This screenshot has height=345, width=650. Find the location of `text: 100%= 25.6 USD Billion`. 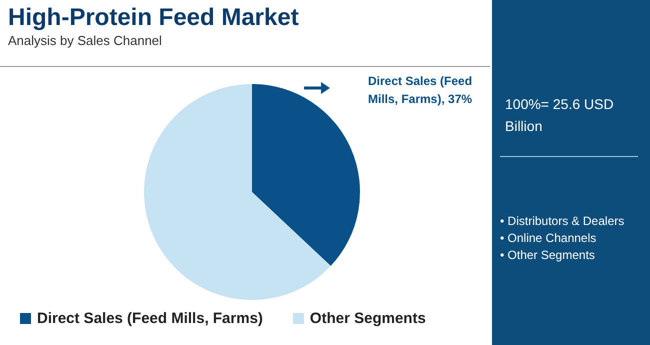

text: 100%= 25.6 USD Billion is located at coordinates (560, 115).